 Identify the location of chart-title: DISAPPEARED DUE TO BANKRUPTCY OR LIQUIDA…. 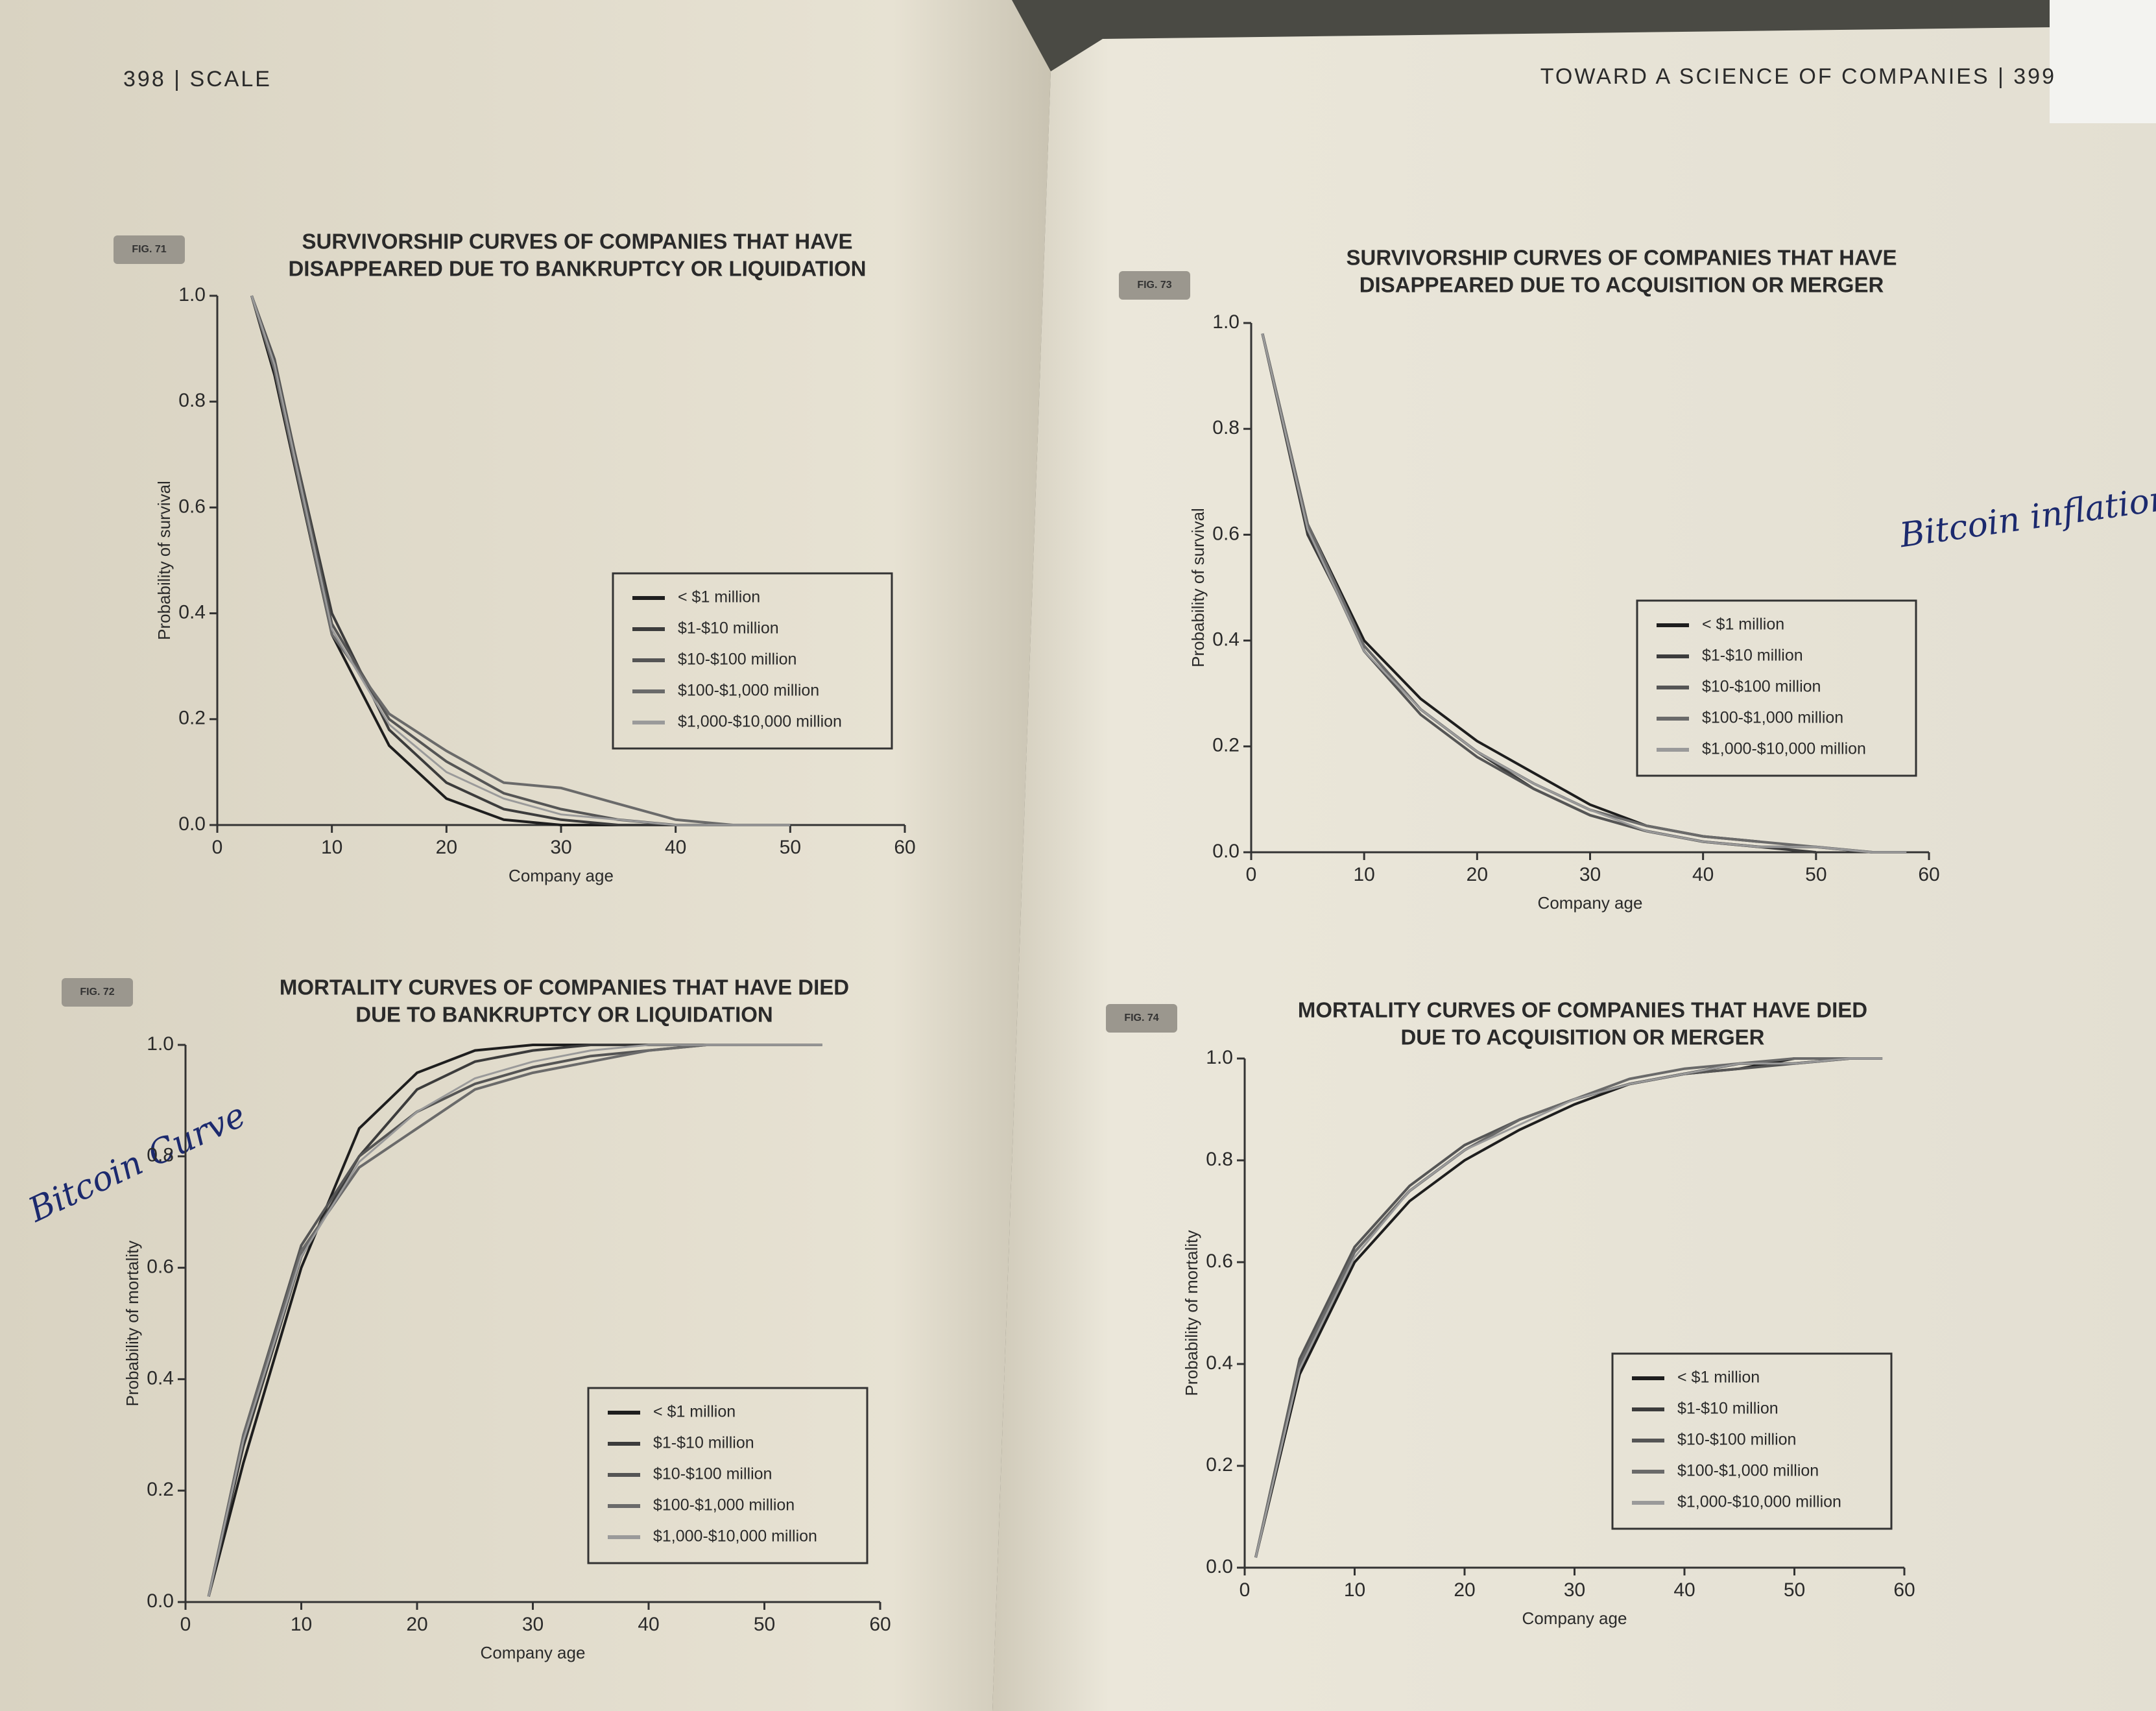
(577, 269).